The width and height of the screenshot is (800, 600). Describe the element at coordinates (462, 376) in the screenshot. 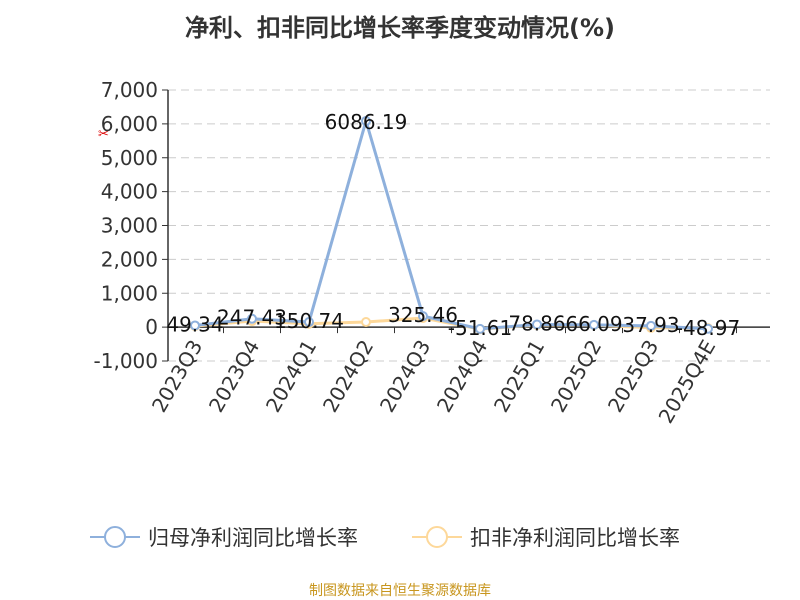

I see `x-tick-label: 2024Q4` at that location.